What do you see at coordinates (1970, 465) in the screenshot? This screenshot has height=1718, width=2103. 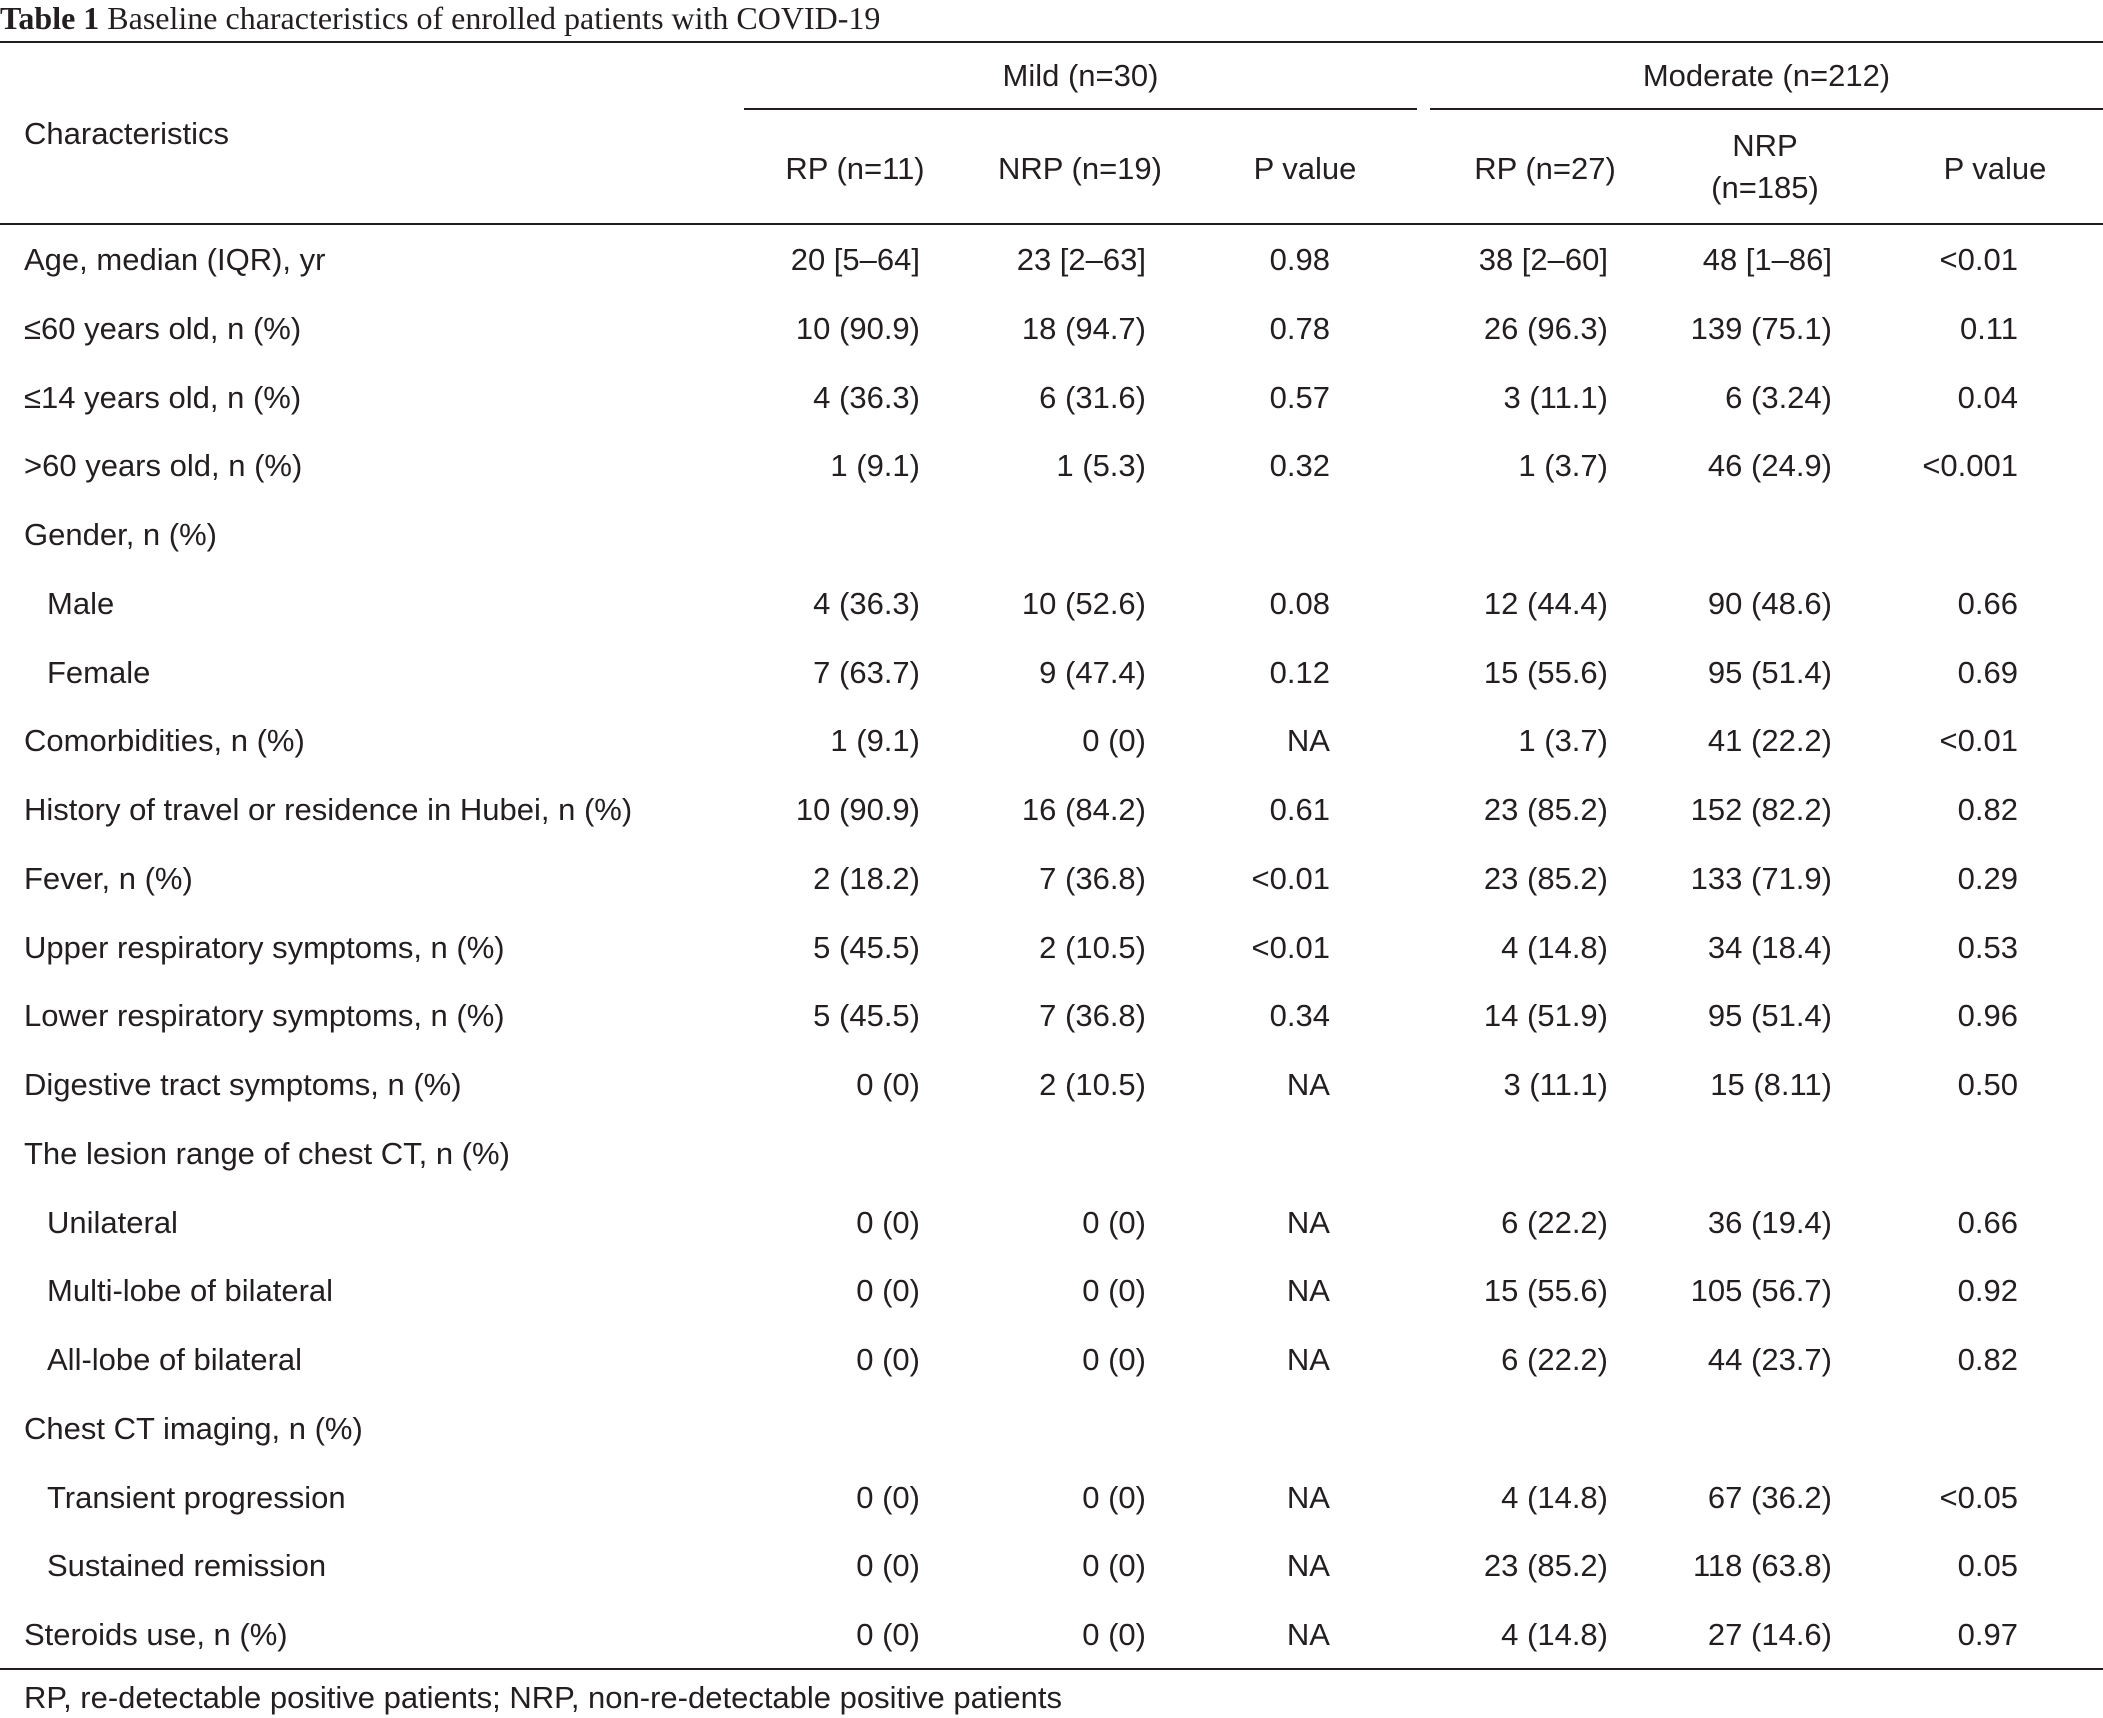 I see `cell-moderate-p: <0.001` at bounding box center [1970, 465].